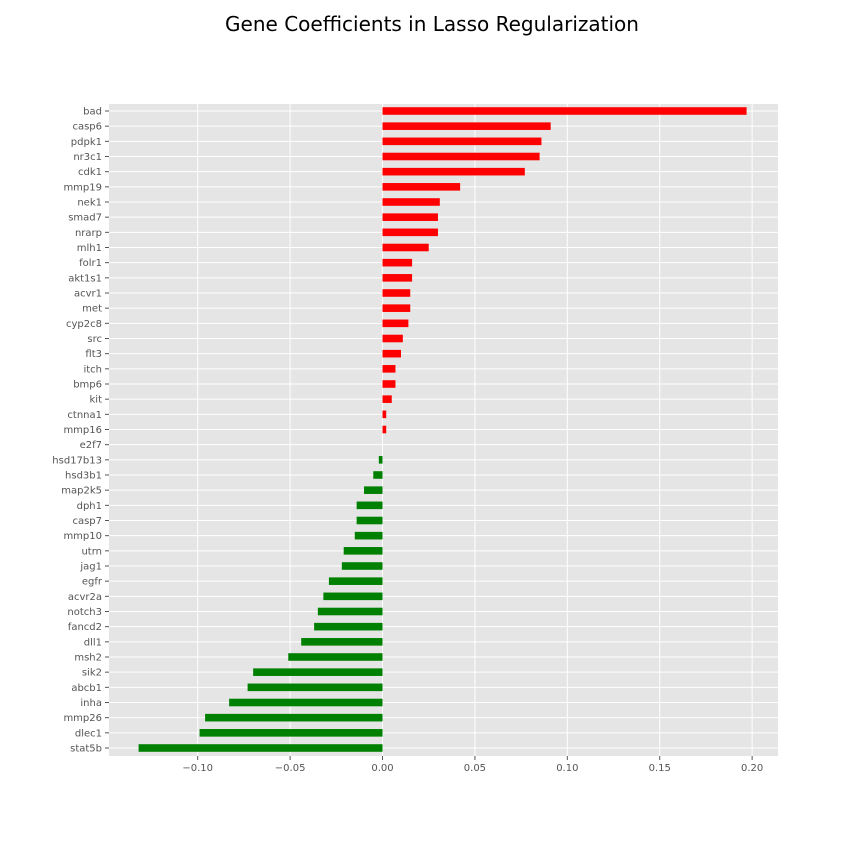 The height and width of the screenshot is (864, 864). Describe the element at coordinates (384, 429) in the screenshot. I see `bar-mmp16` at that location.